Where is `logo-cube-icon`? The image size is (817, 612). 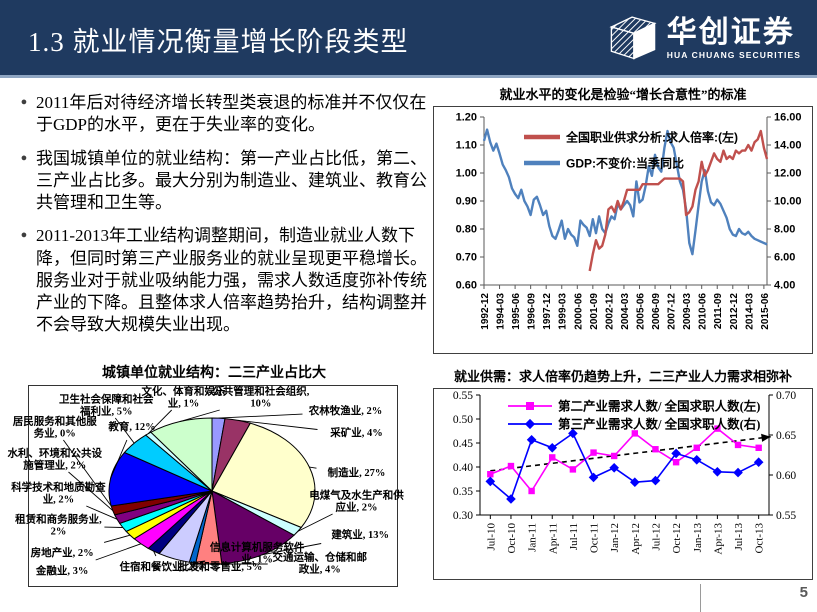 logo-cube-icon is located at coordinates (633, 38).